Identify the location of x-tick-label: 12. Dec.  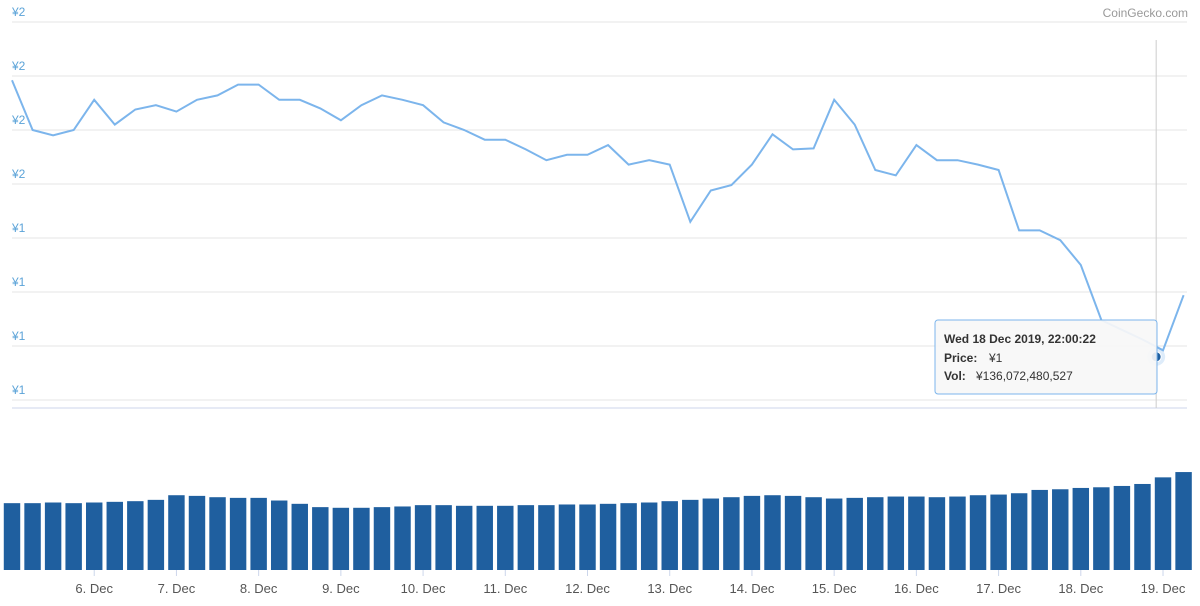
(587, 588).